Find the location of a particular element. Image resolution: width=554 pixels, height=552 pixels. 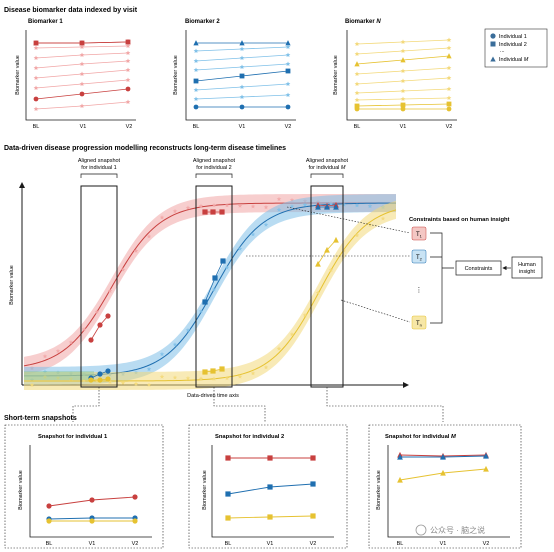

snapshot-1-connector is located at coordinates (86, 404).